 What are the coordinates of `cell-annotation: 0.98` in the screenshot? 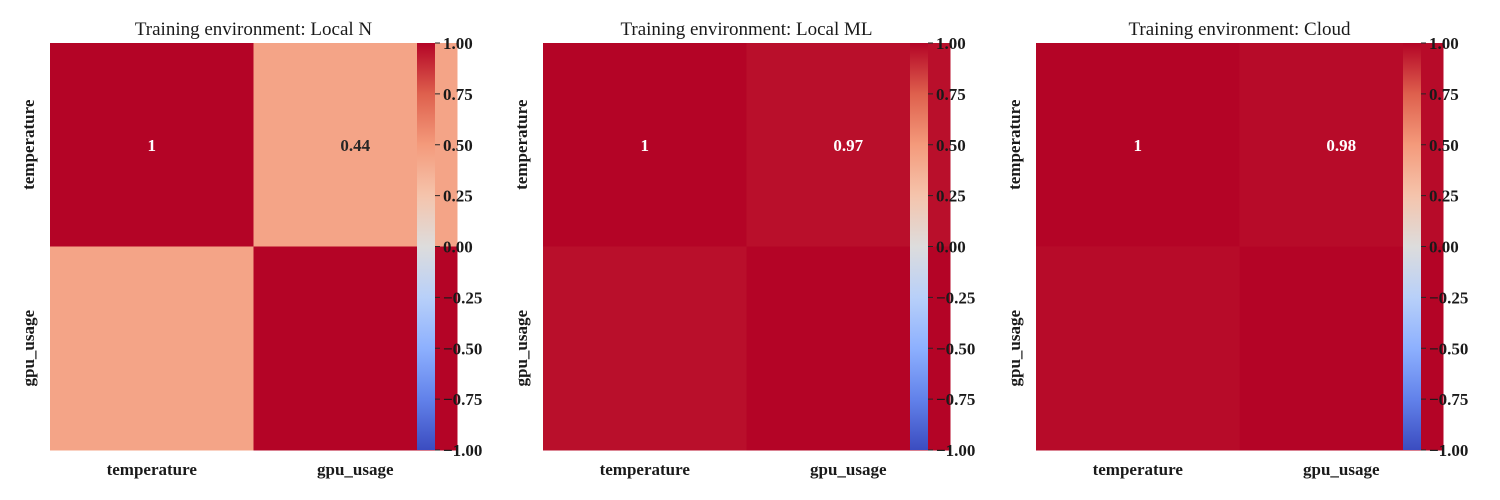 It's located at (1341, 145).